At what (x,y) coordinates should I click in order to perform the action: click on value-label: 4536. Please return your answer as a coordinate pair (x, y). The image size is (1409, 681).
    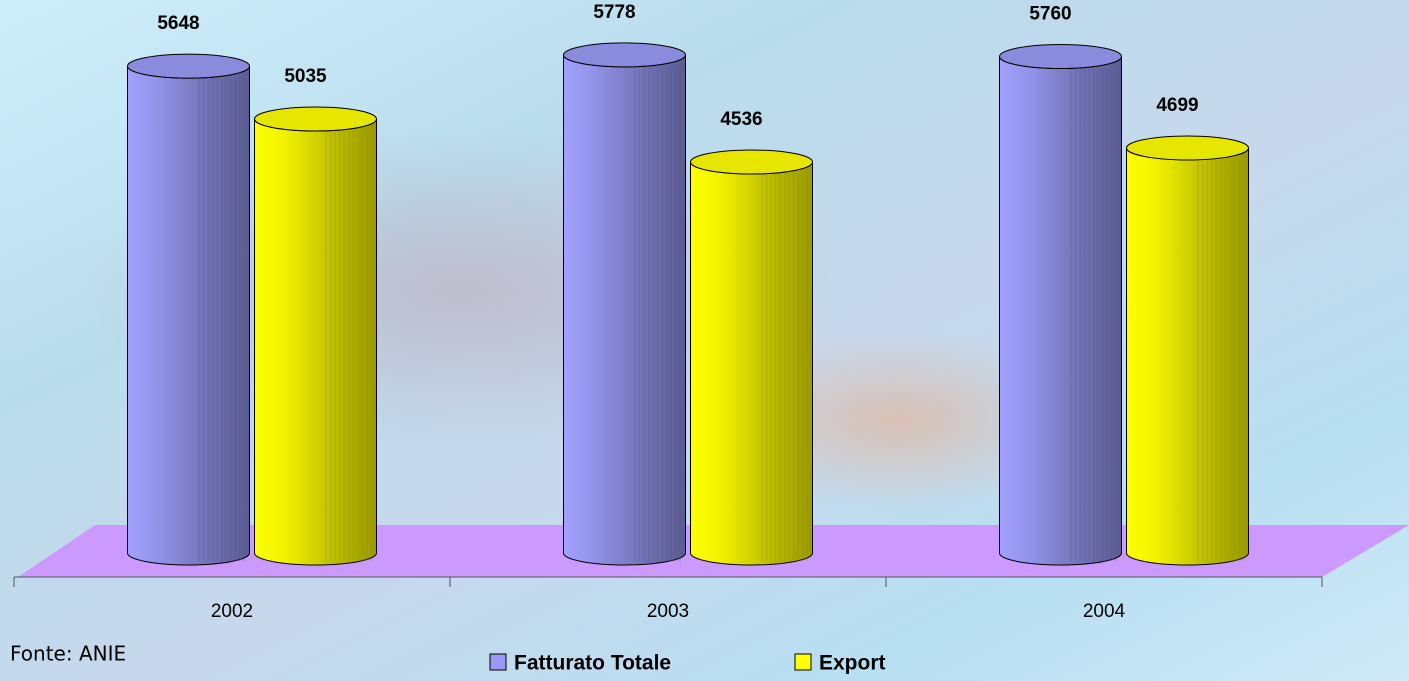
    Looking at the image, I should click on (741, 119).